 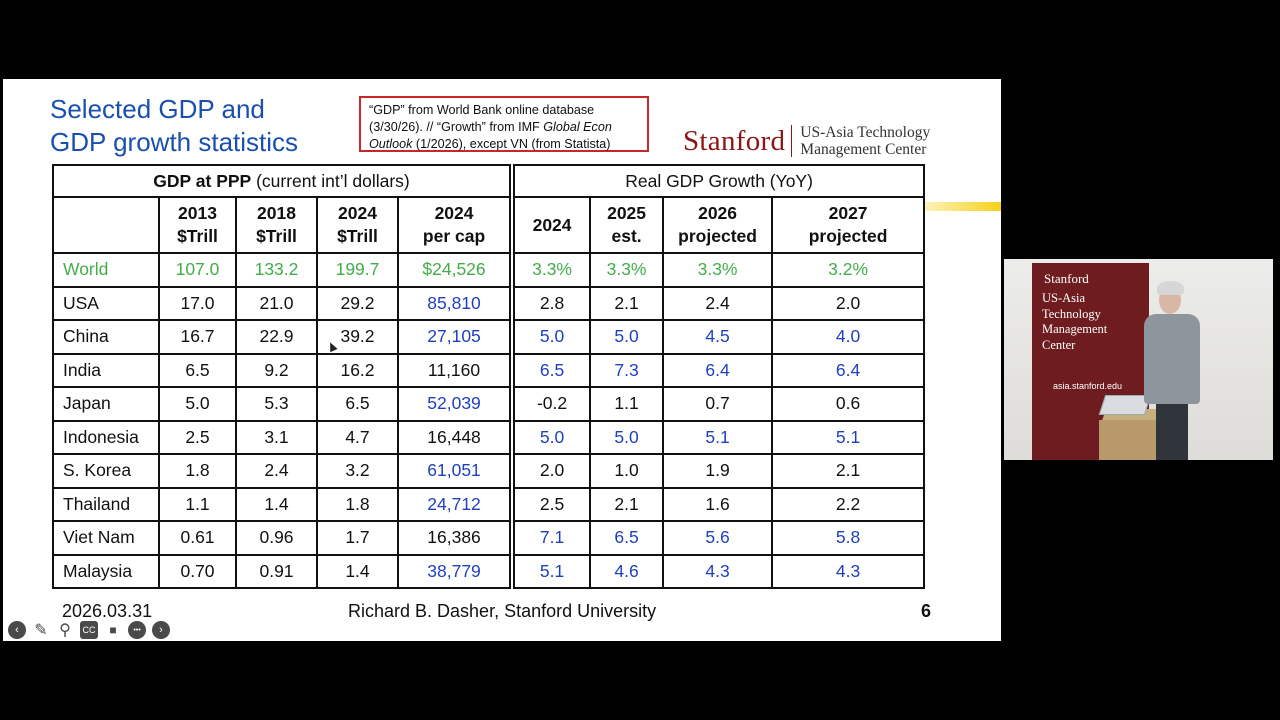 I want to click on column-header-line1: 2018, so click(x=276, y=213).